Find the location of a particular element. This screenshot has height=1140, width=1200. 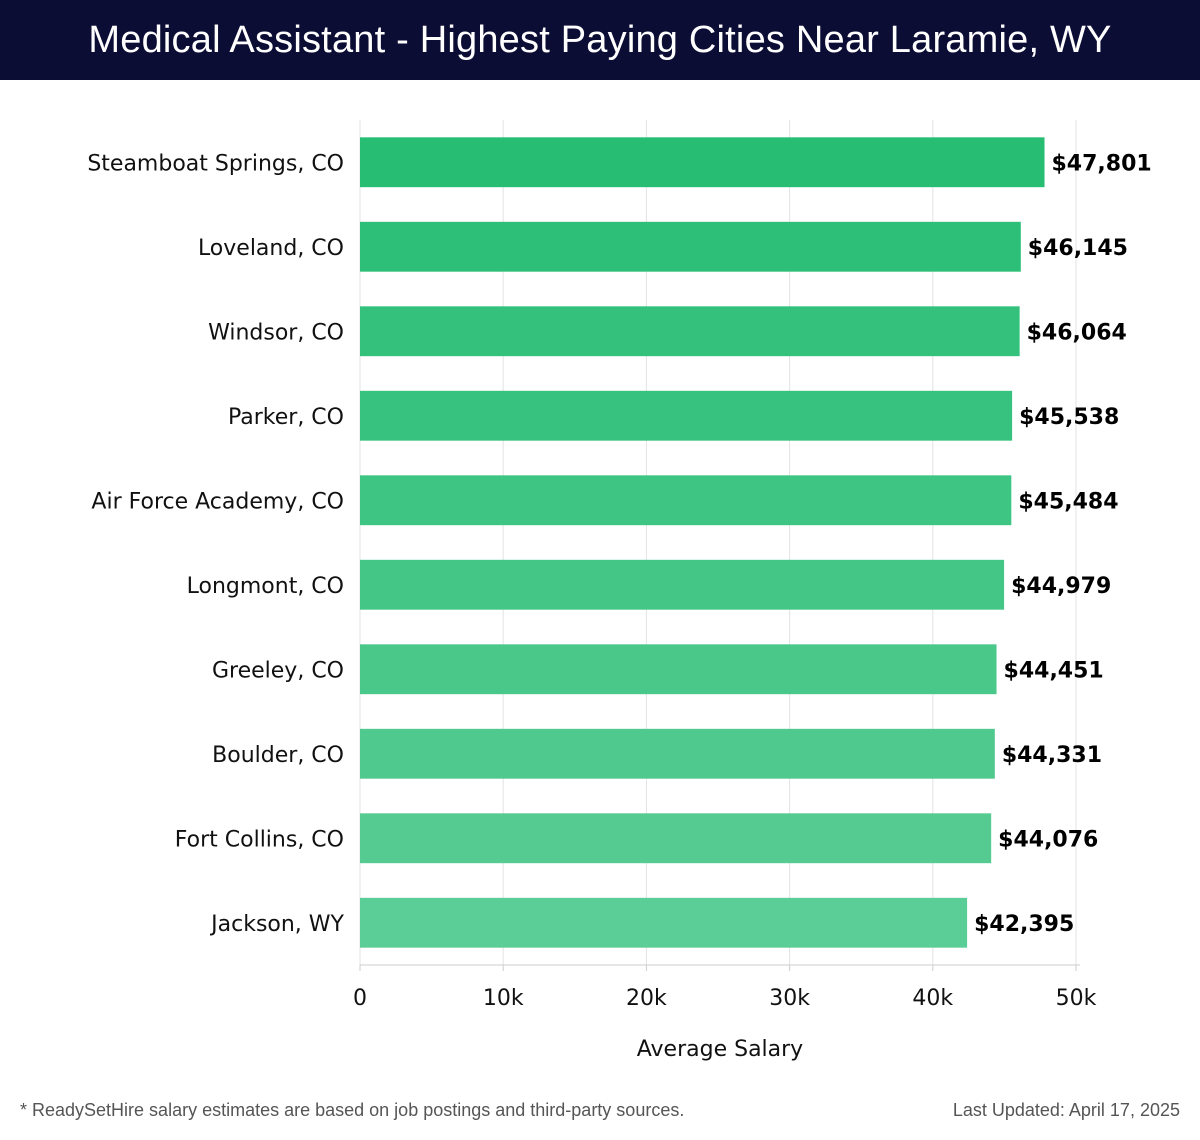

value-label: $46,145 is located at coordinates (1078, 248).